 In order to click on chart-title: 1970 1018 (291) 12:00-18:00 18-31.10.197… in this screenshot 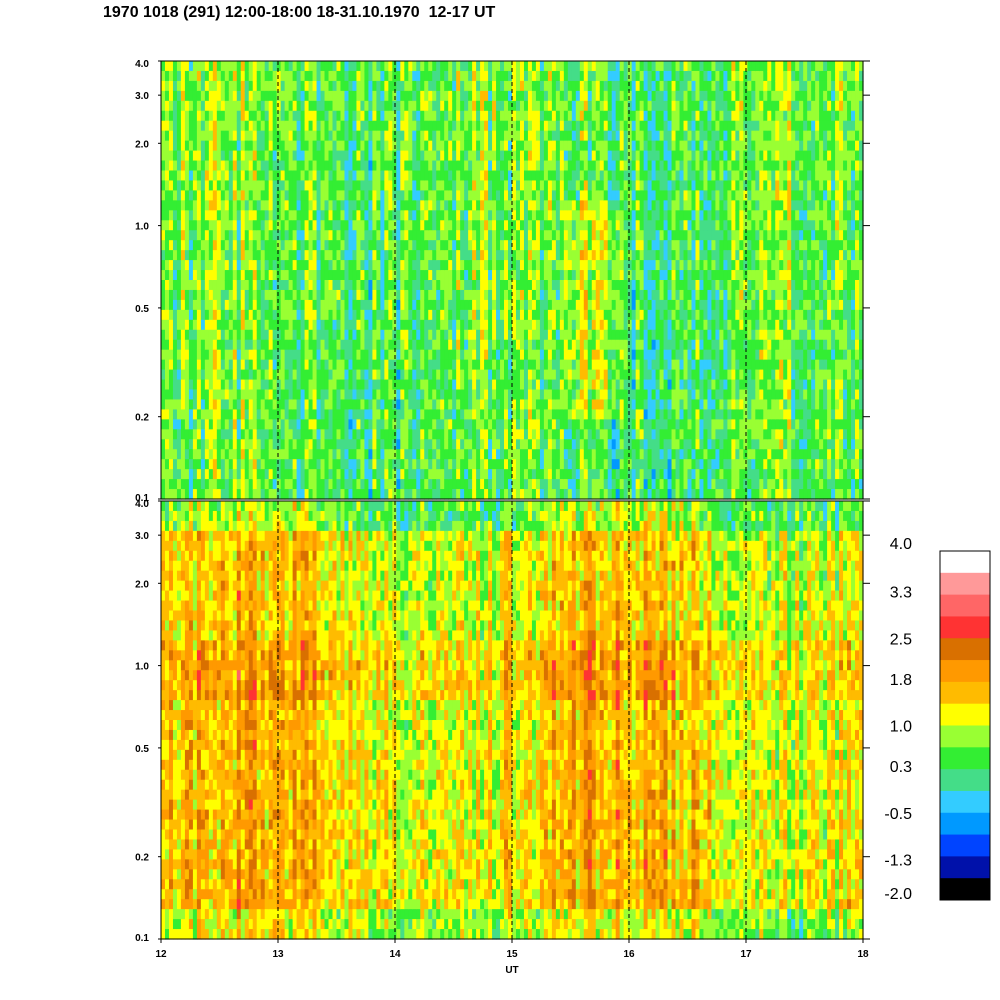, I will do `click(299, 12)`.